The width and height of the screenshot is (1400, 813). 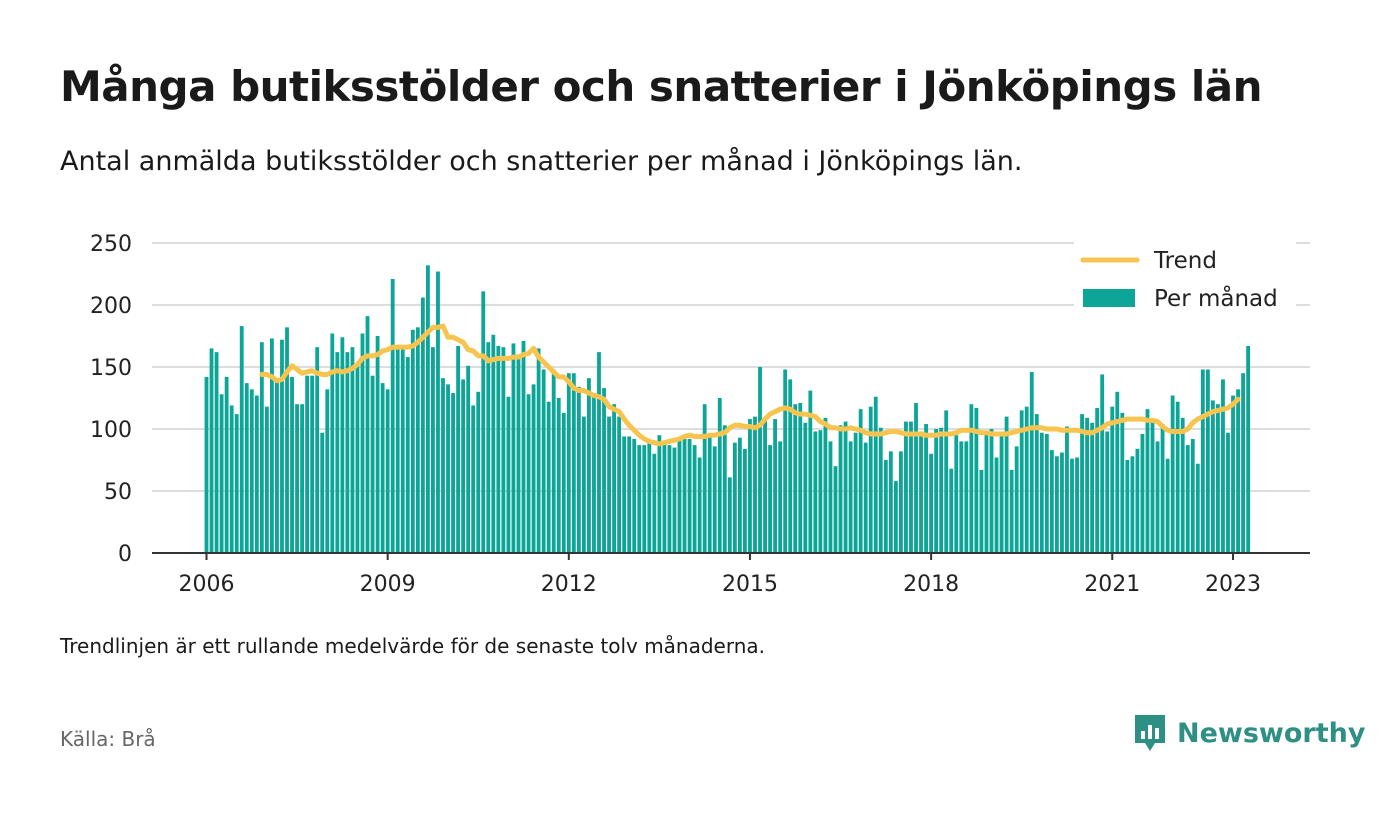 What do you see at coordinates (750, 584) in the screenshot?
I see `x-tick-label: 2015` at bounding box center [750, 584].